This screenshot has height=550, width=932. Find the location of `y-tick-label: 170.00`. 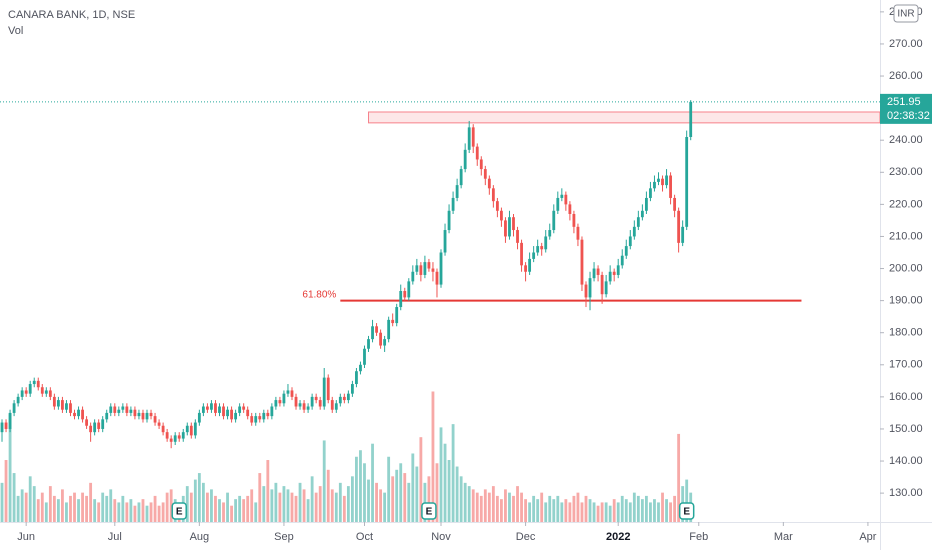

y-tick-label: 170.00 is located at coordinates (906, 365).